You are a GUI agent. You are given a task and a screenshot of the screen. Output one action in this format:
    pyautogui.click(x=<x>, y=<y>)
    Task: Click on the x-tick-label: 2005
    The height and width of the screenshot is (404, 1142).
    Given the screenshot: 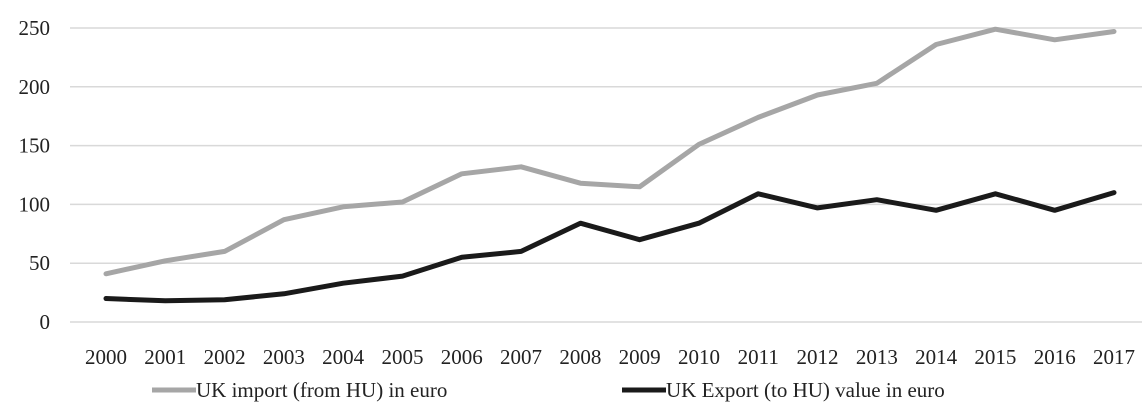 What is the action you would take?
    pyautogui.click(x=402, y=357)
    